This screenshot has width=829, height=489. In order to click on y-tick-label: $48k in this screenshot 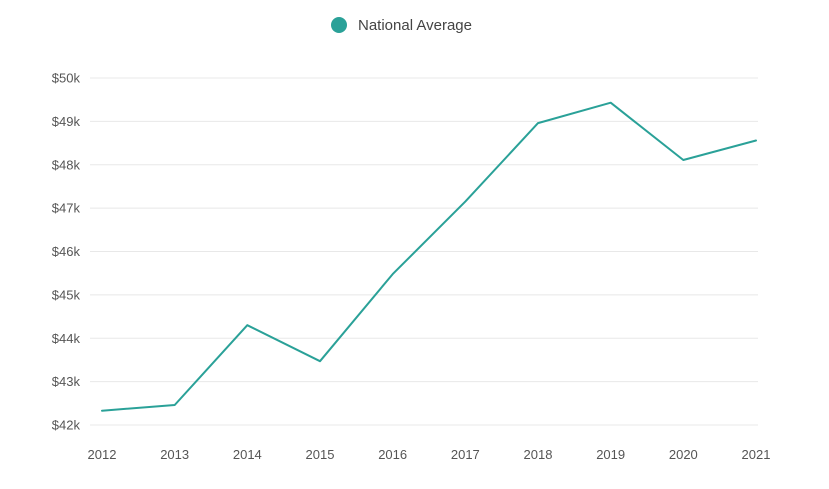, I will do `click(66, 164)`.